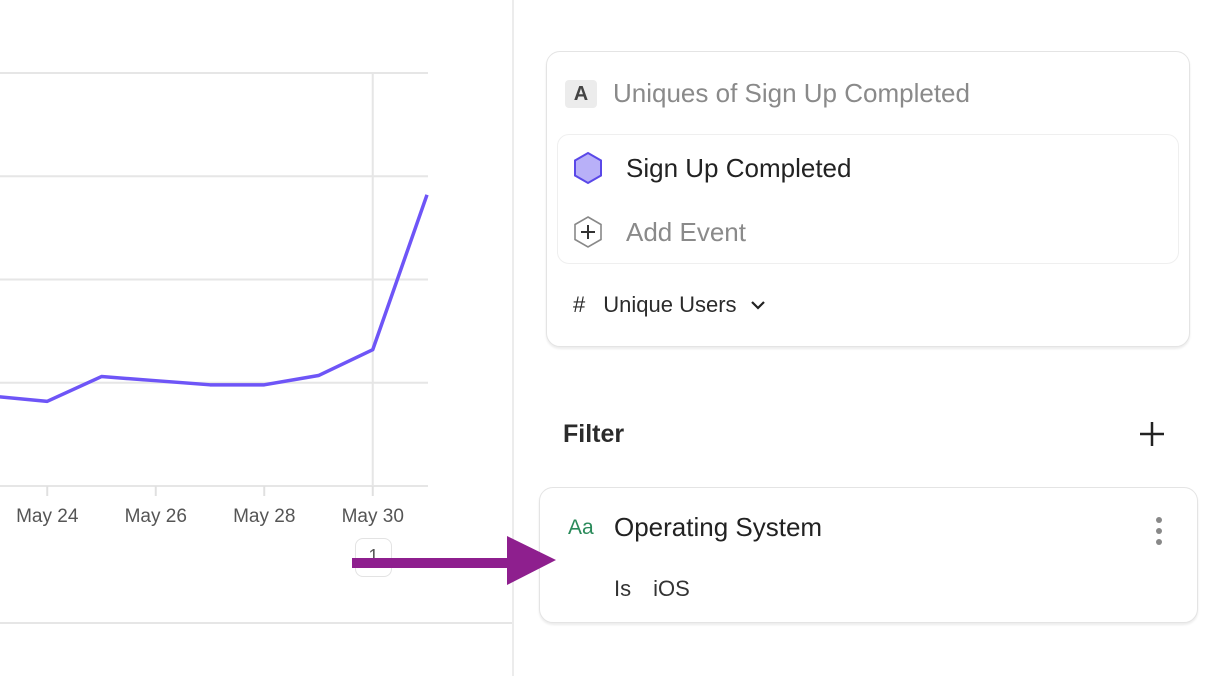 The image size is (1218, 676). I want to click on hash-icon: #, so click(579, 304).